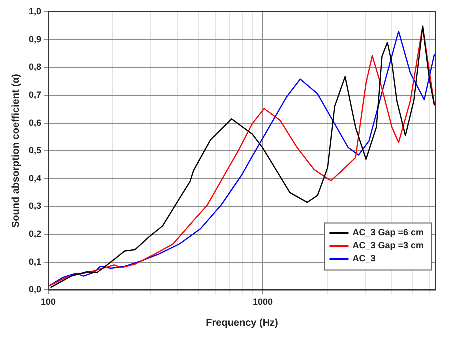 Image resolution: width=450 pixels, height=337 pixels. Describe the element at coordinates (35, 178) in the screenshot. I see `y-tick-label: 0,4` at that location.